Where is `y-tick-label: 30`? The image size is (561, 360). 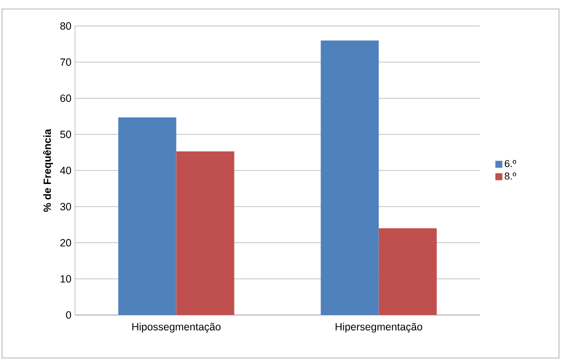
y-tick-label: 30 is located at coordinates (66, 206).